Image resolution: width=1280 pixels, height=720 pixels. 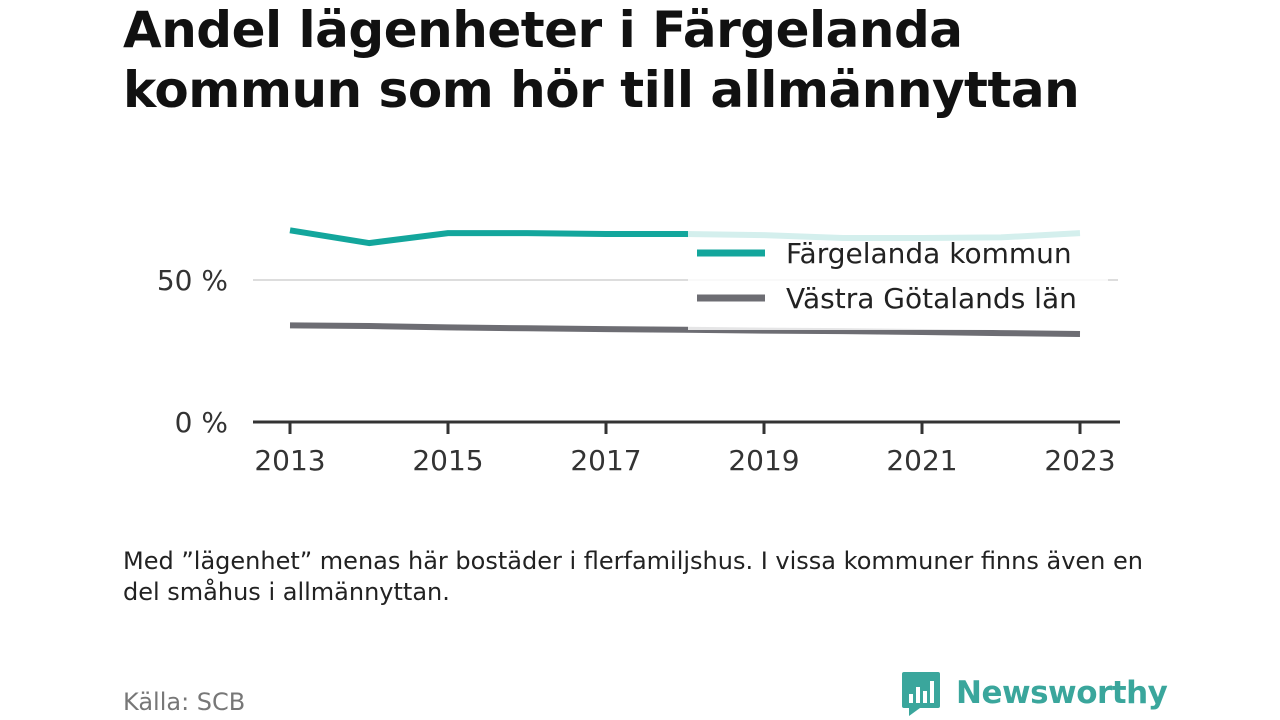 I want to click on y-tick-label: 0 %, so click(x=201, y=422).